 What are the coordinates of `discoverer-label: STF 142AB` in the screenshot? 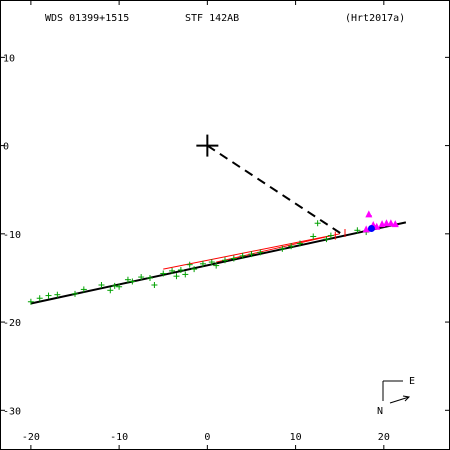 It's located at (212, 18).